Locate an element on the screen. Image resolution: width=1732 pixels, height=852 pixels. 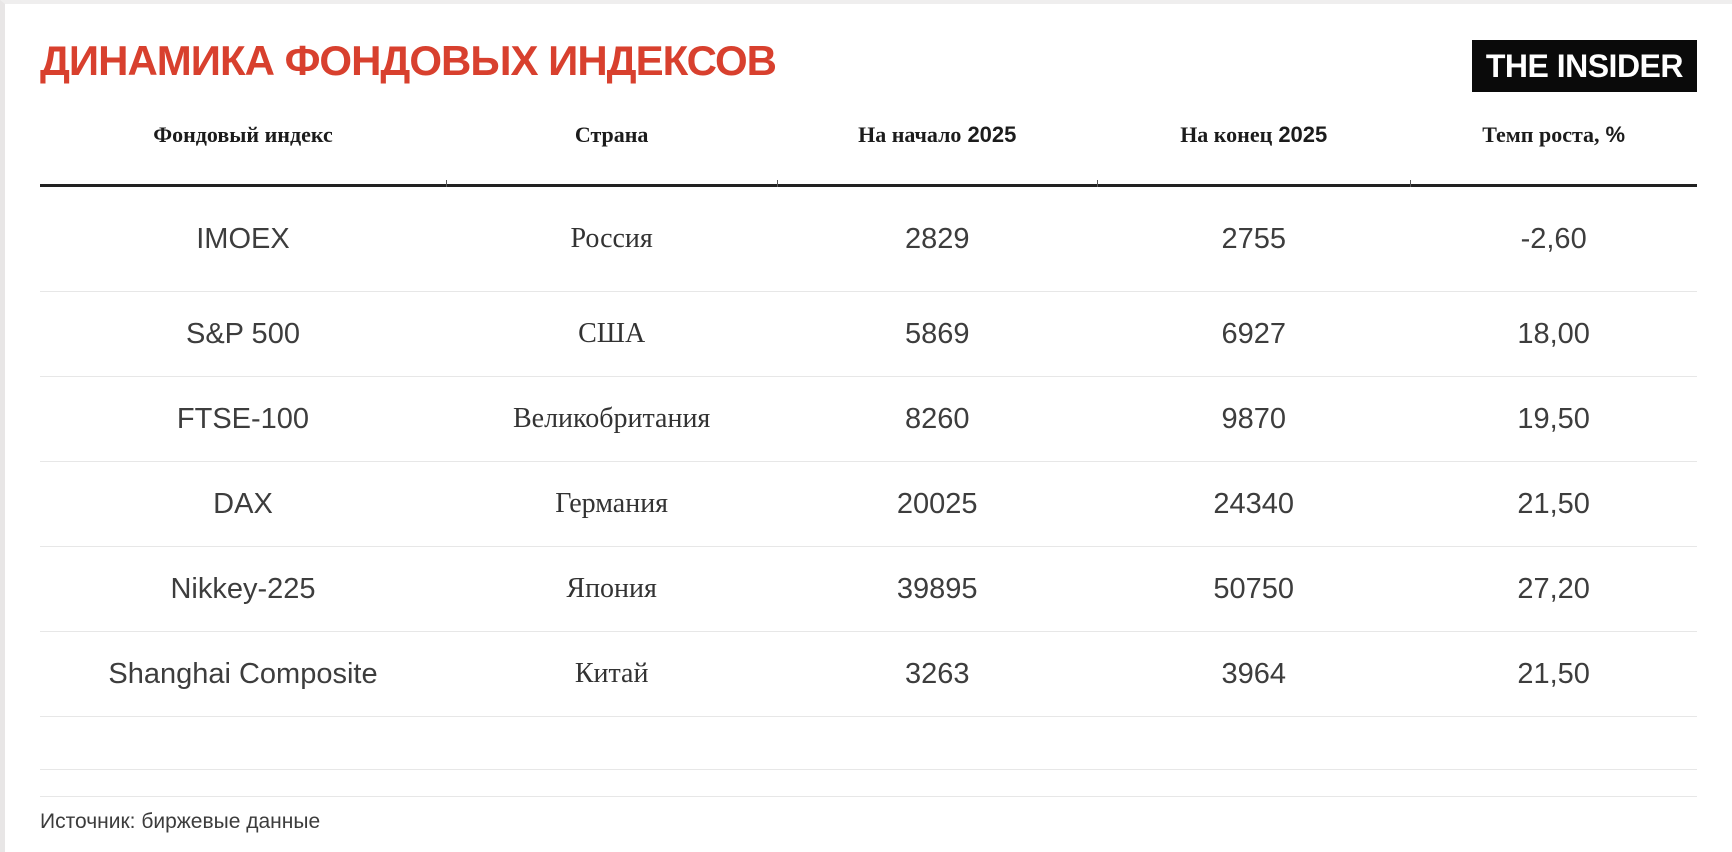
page-title: ДИНАМИКА ФОНДОВЫХ ИНДЕКСОВ is located at coordinates (408, 60).